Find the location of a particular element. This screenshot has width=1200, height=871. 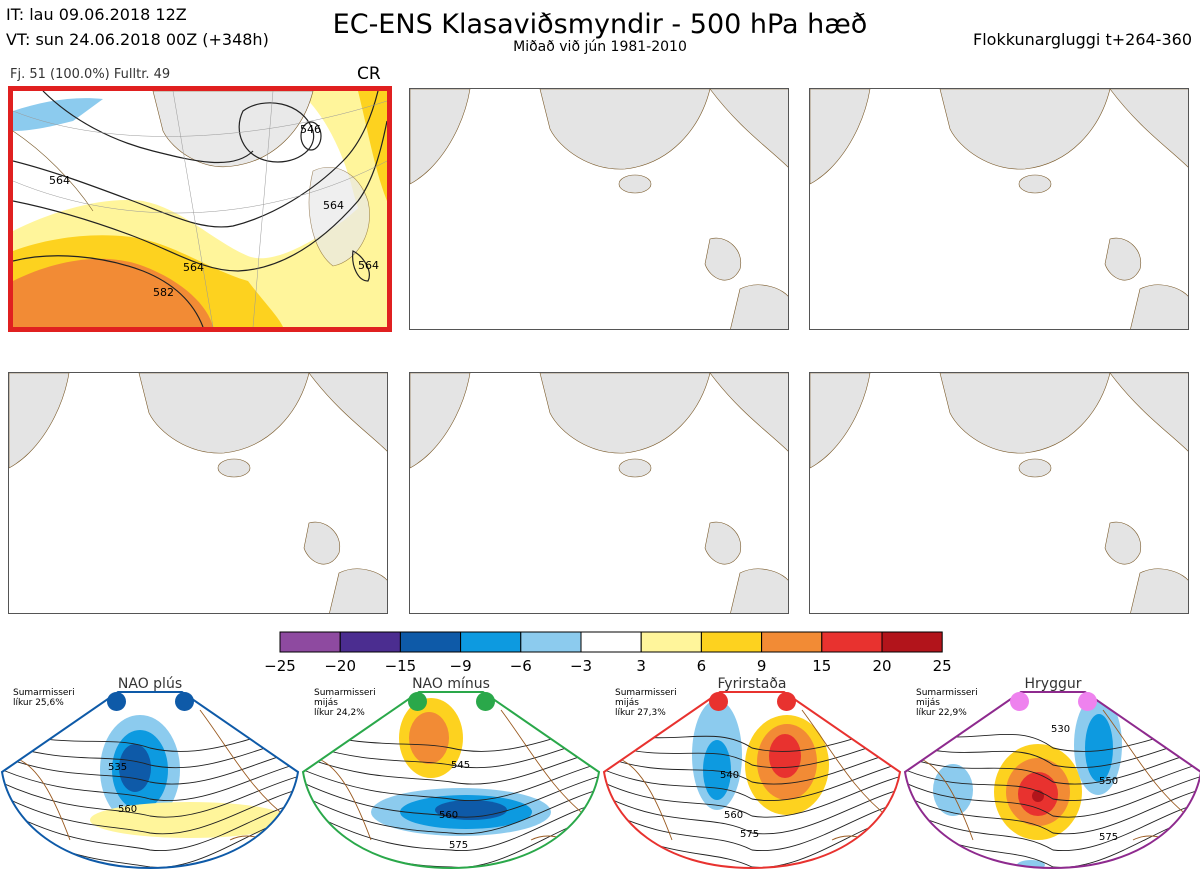

regime-map: 535 560 is located at coordinates (150, 780).